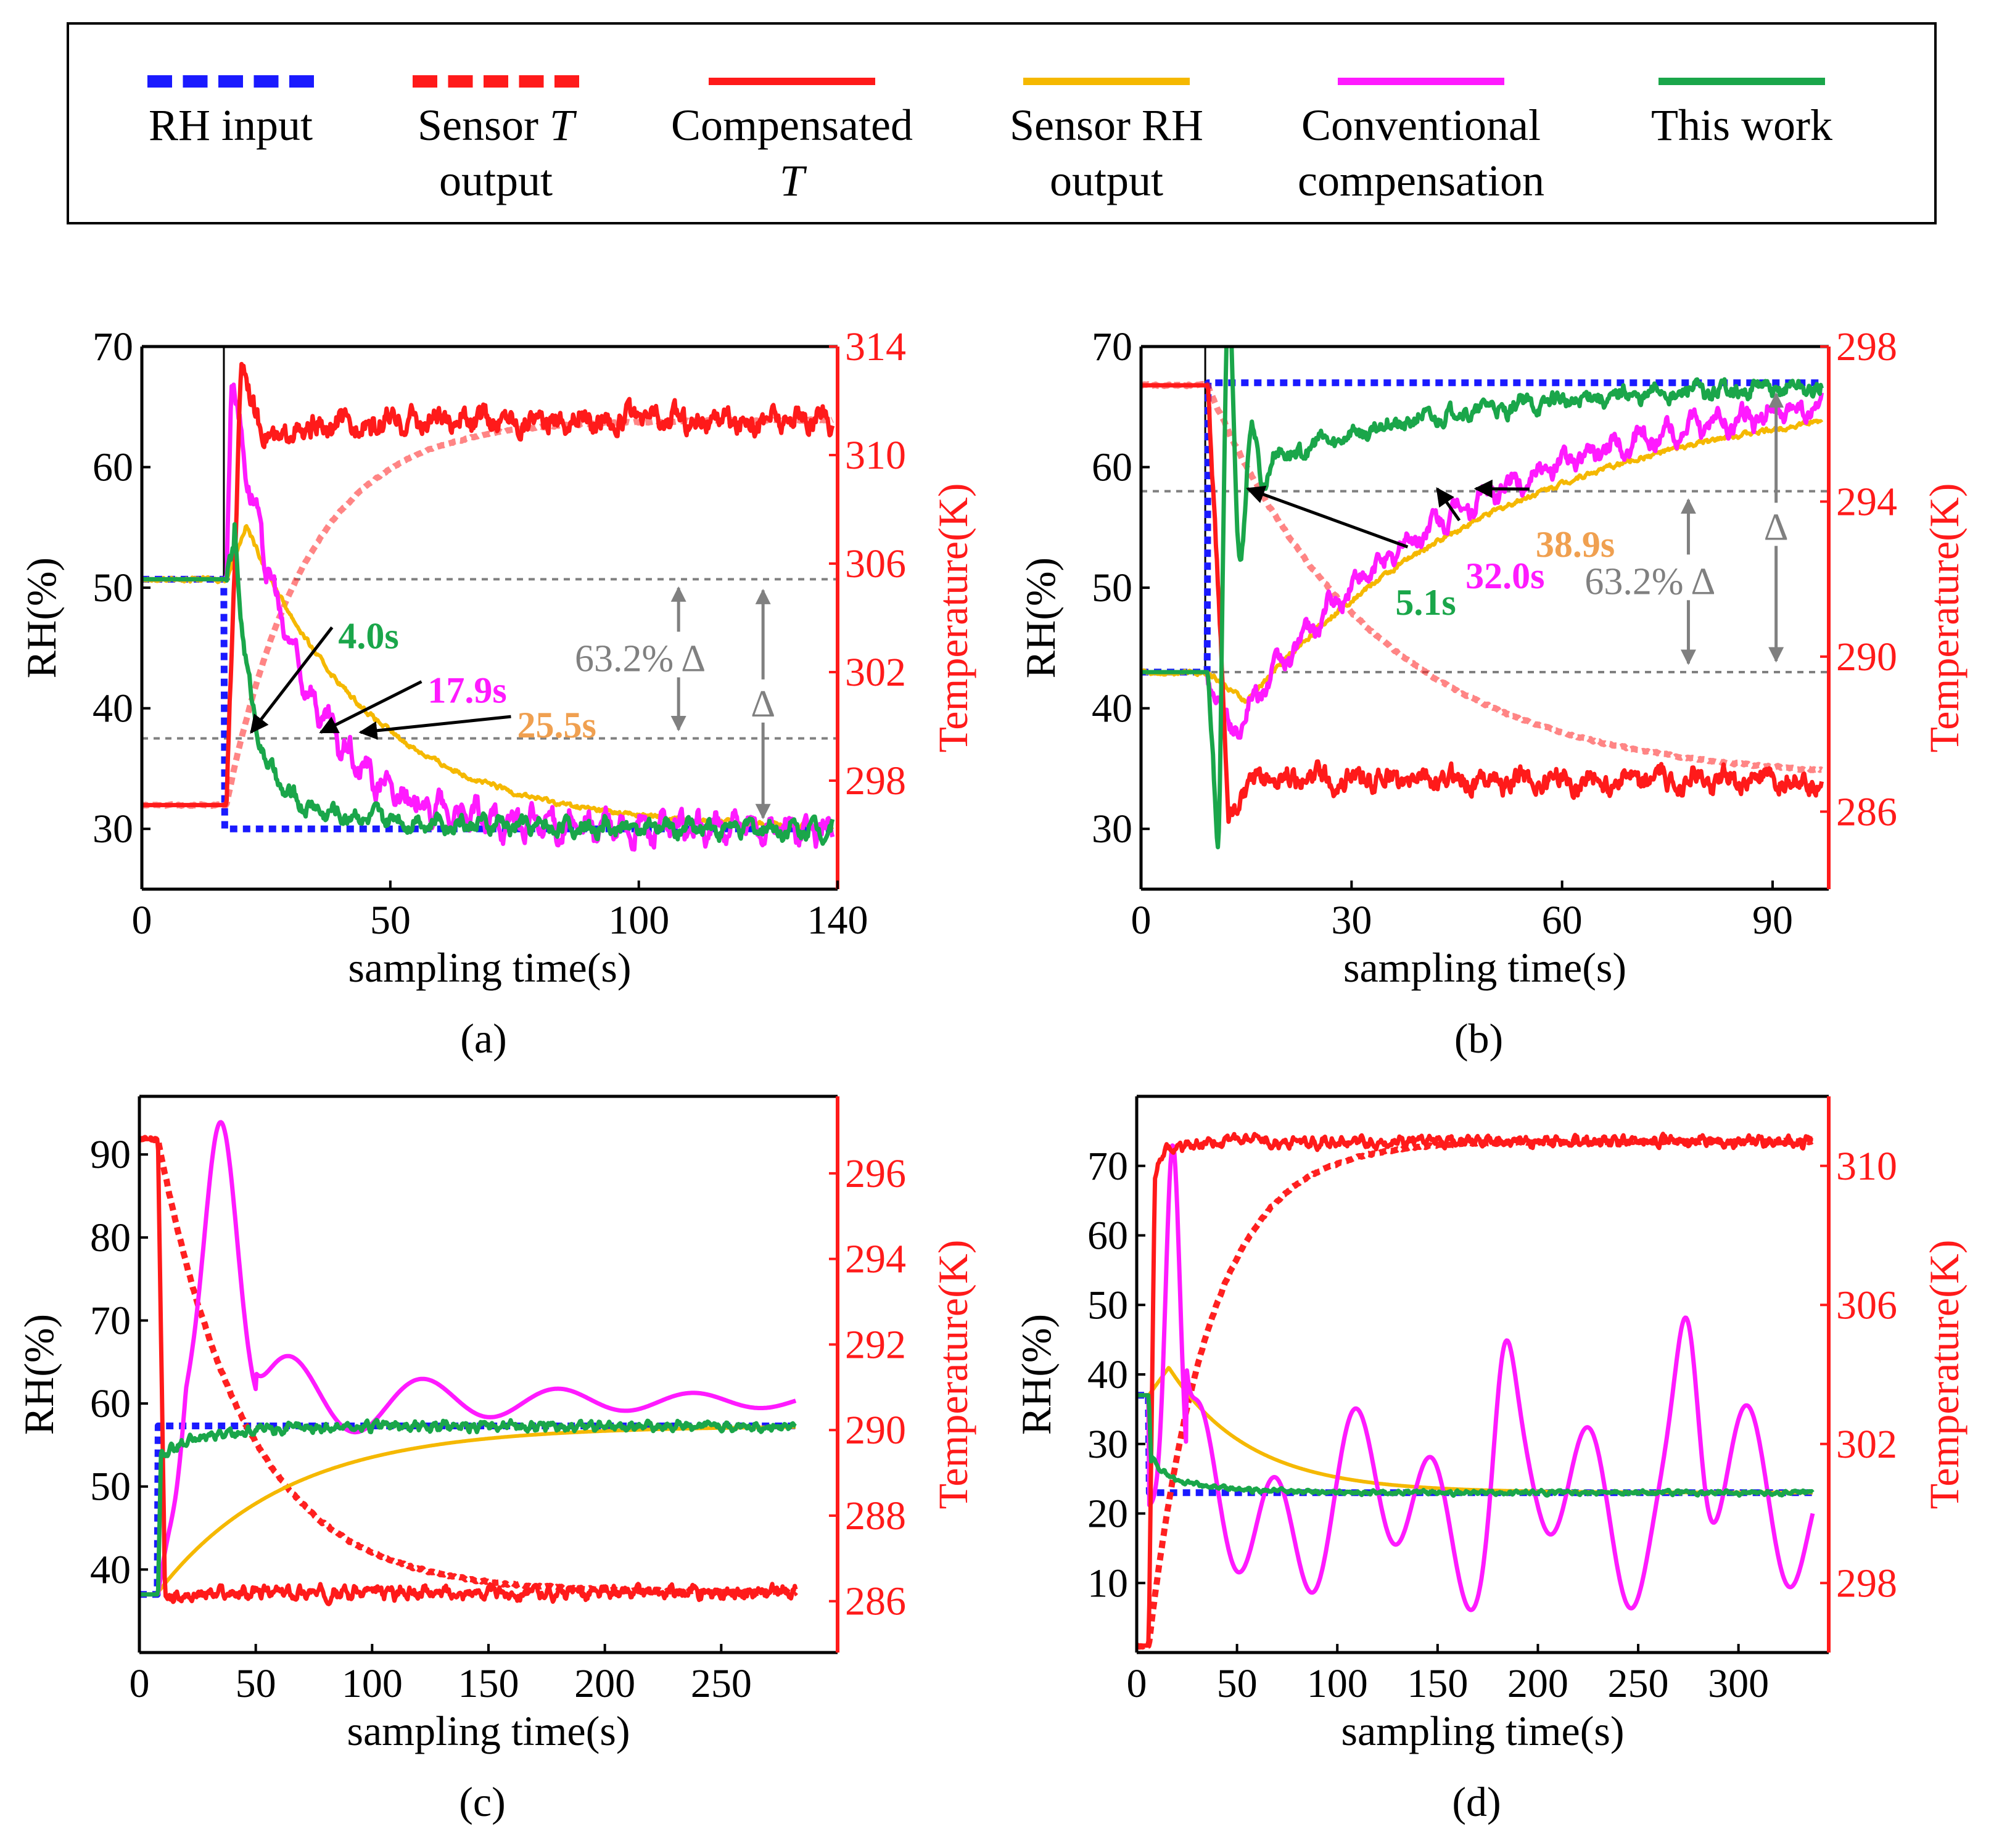  What do you see at coordinates (468, 1366) in the screenshot?
I see `series-sensor-t` at bounding box center [468, 1366].